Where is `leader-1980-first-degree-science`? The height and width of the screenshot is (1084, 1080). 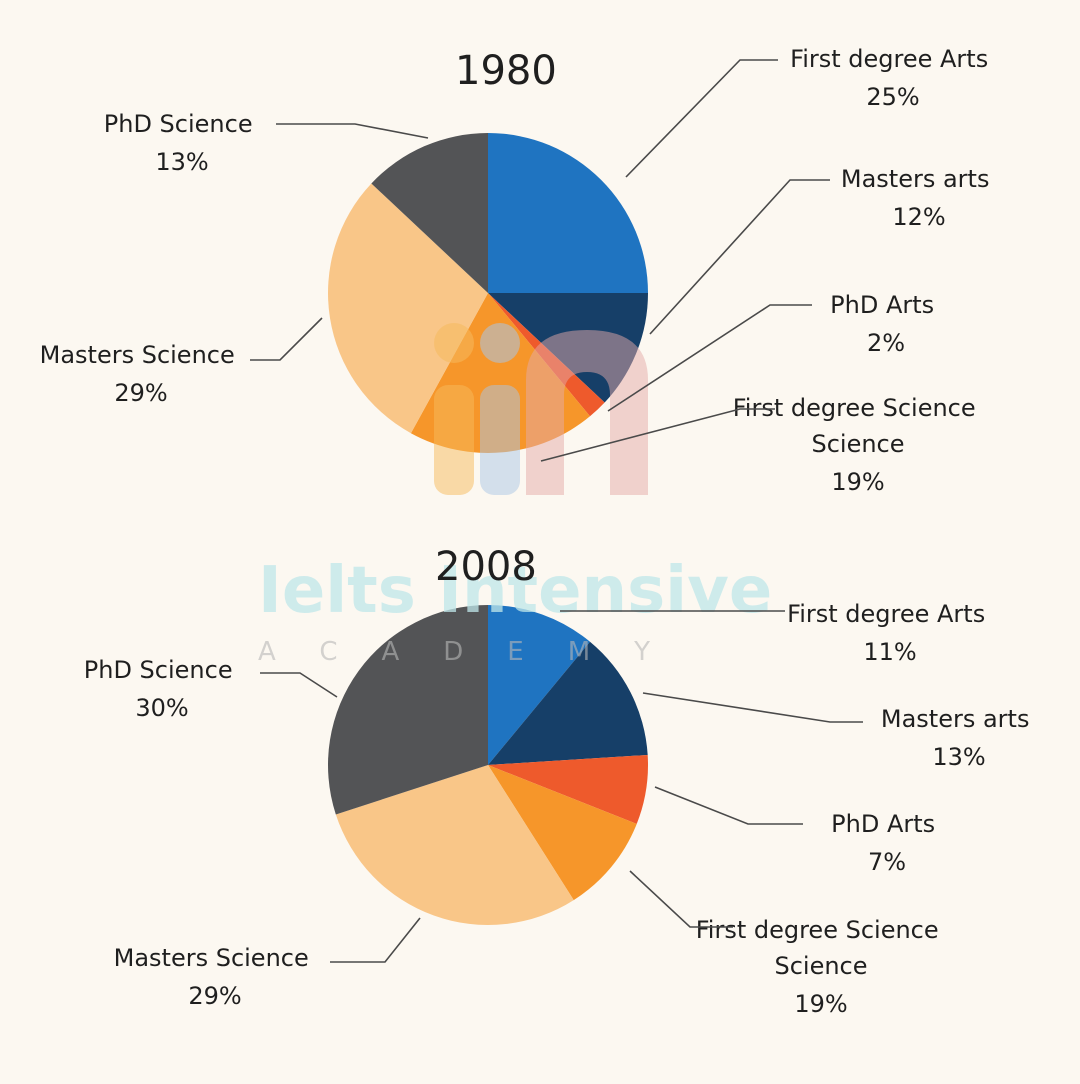
leader-1980-first-degree-science is located at coordinates (657, 435).